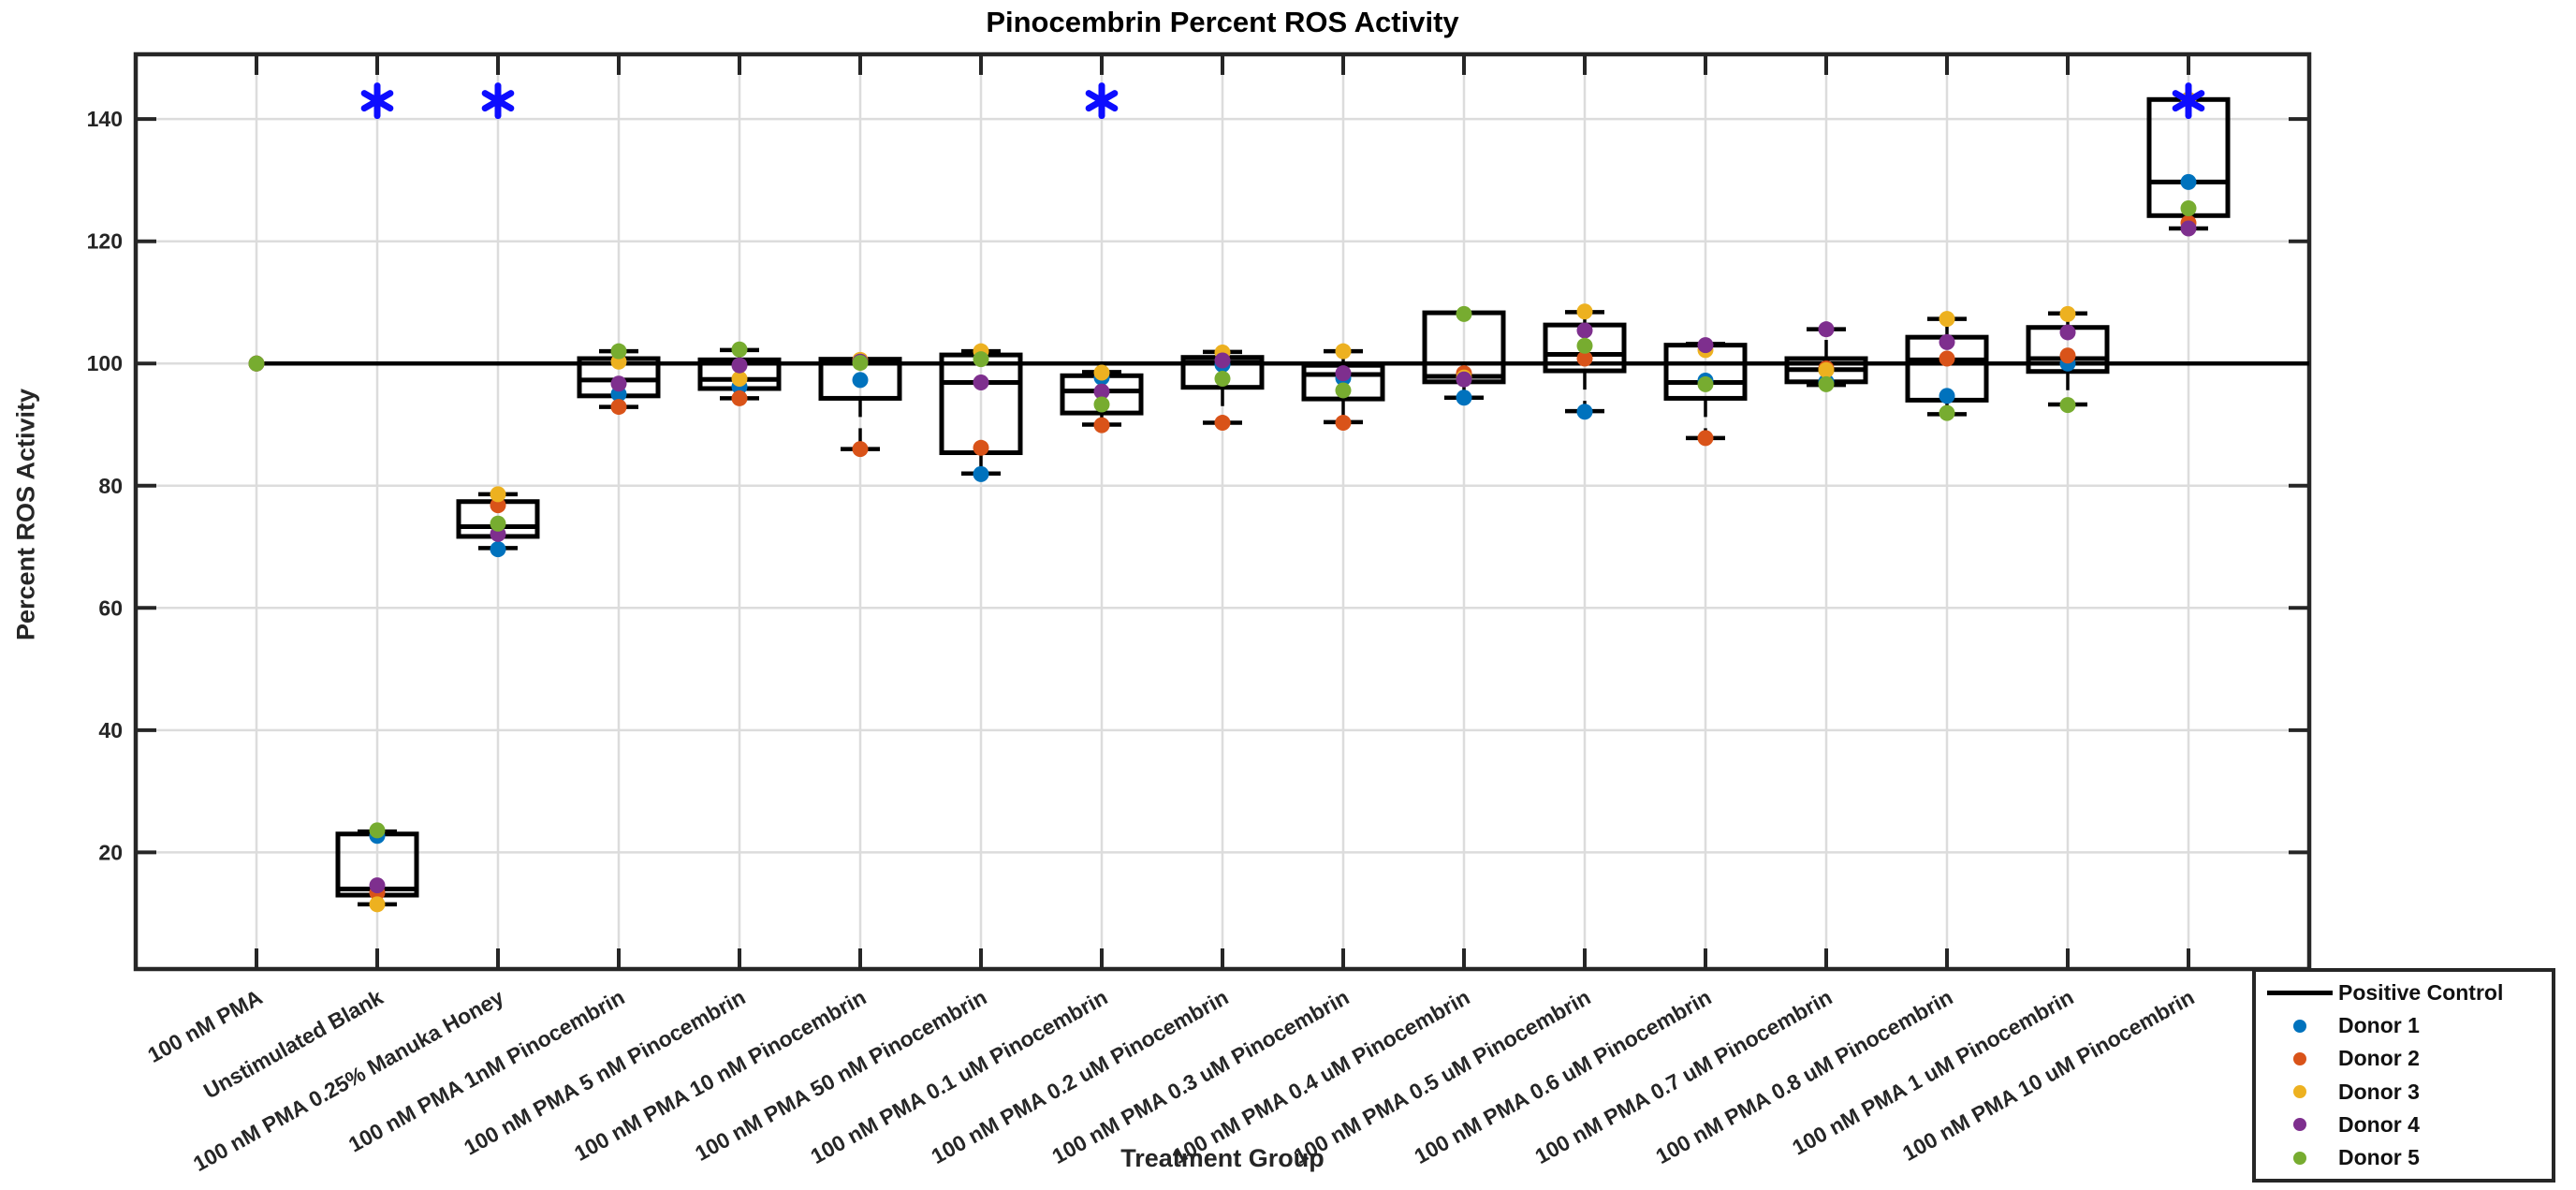 The height and width of the screenshot is (1190, 2576). What do you see at coordinates (110, 486) in the screenshot?
I see `y-tick-label: 80` at bounding box center [110, 486].